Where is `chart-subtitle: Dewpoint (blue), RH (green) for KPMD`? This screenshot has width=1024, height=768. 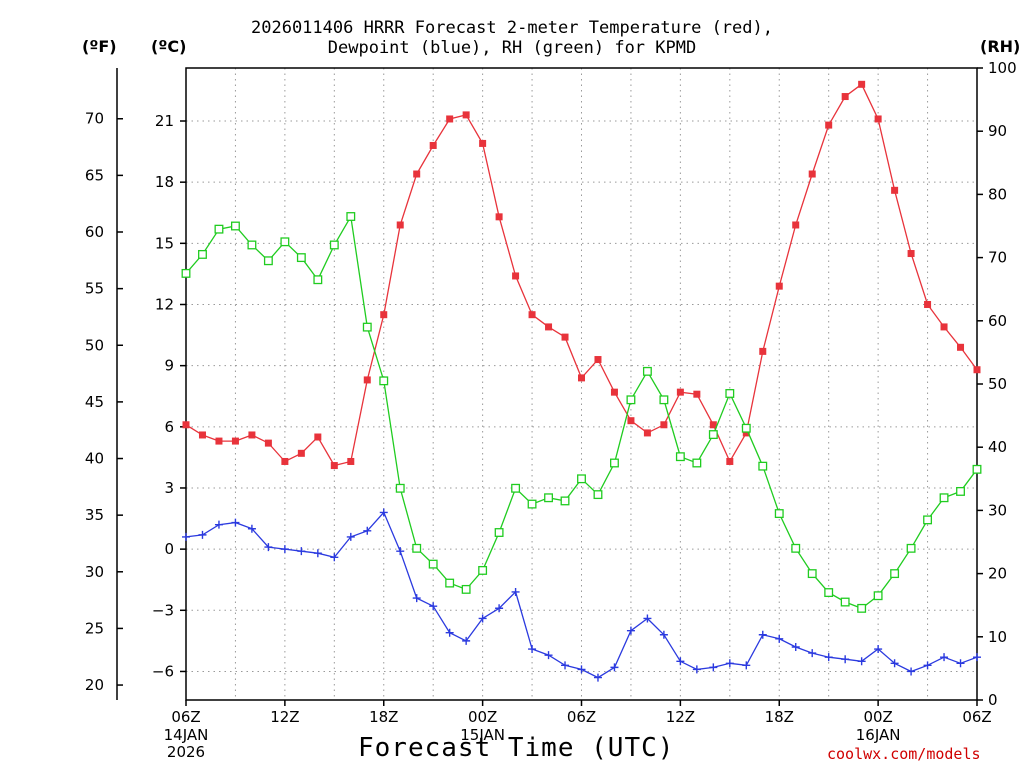
chart-subtitle: Dewpoint (blue), RH (green) for KPMD is located at coordinates (512, 48).